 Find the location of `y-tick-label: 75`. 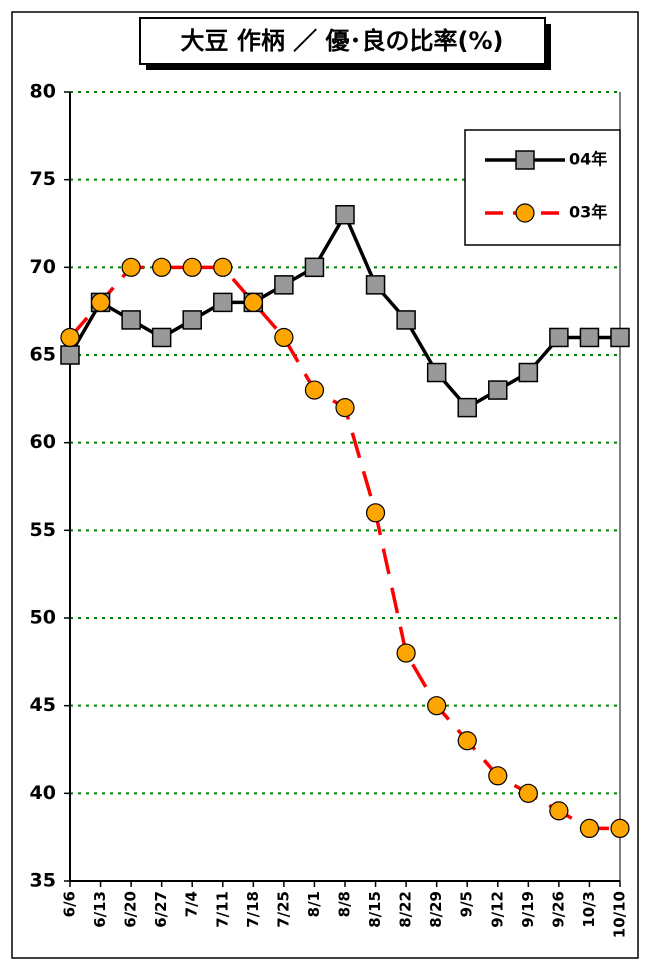

y-tick-label: 75 is located at coordinates (43, 179).